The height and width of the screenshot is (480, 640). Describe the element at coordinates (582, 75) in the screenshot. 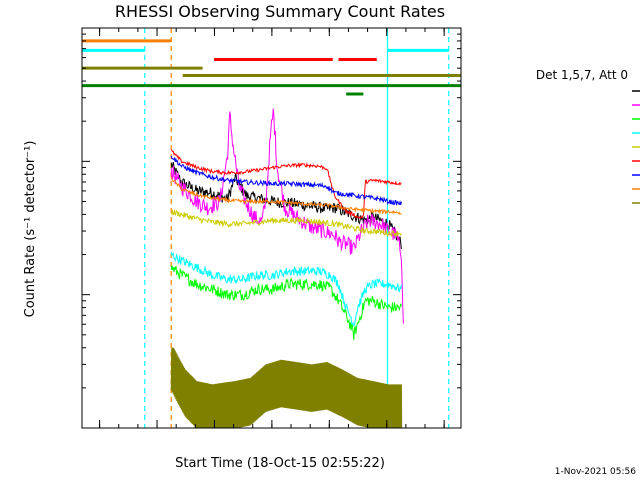

I see `legend-title: Det 1,5,7, Att 0` at that location.